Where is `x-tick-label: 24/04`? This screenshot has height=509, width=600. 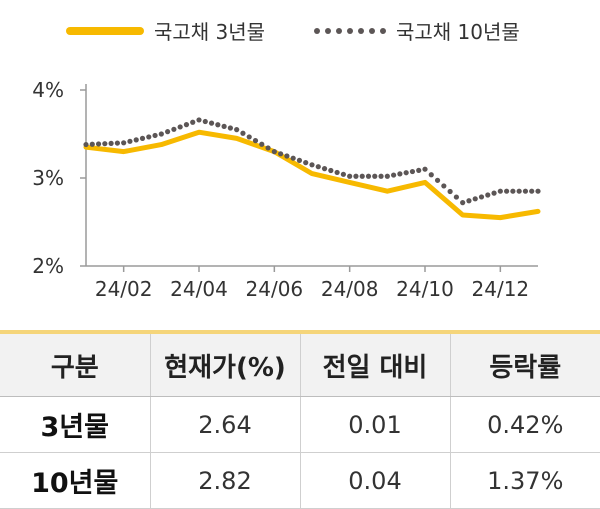 x-tick-label: 24/04 is located at coordinates (199, 289).